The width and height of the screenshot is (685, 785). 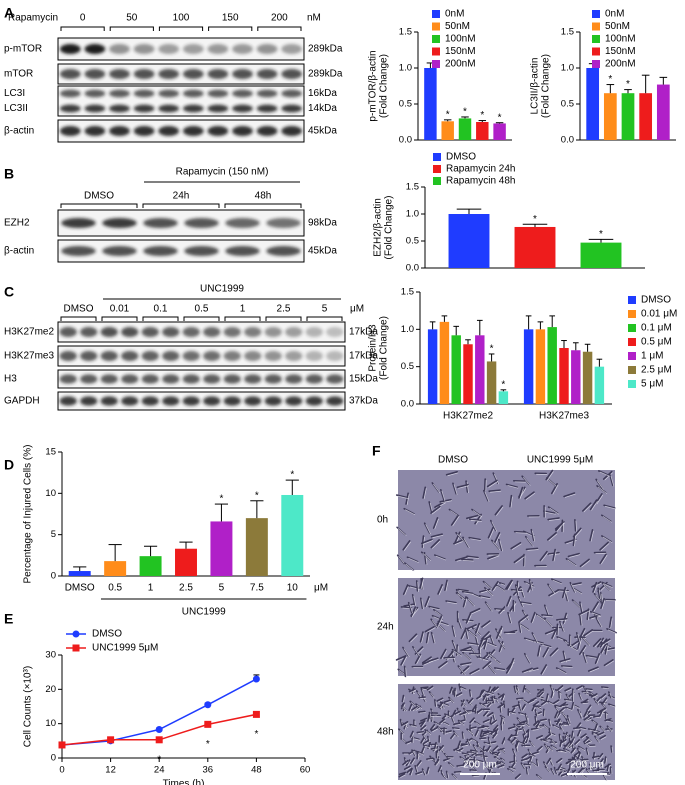 What do you see at coordinates (407, 366) in the screenshot?
I see `y-tick-label: 0.5` at bounding box center [407, 366].